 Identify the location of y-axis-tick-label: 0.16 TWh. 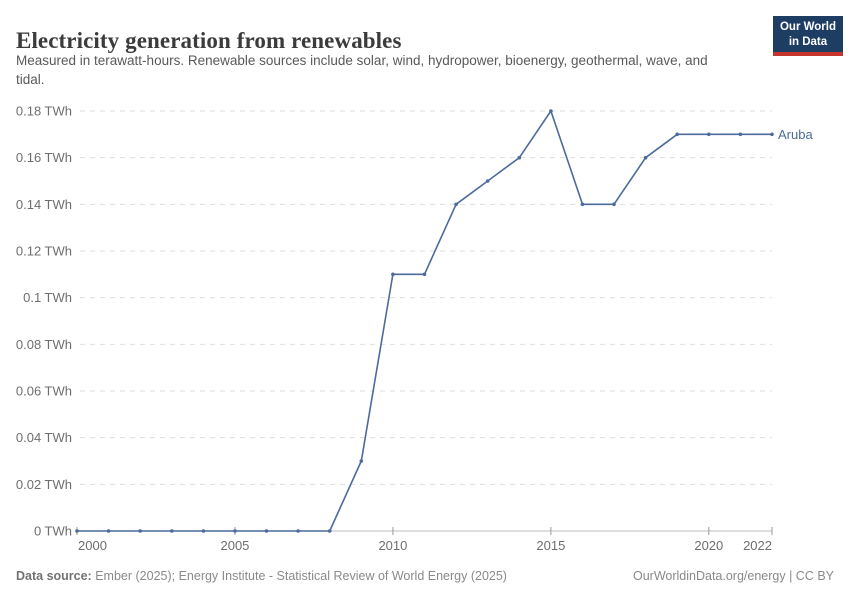
(44, 157).